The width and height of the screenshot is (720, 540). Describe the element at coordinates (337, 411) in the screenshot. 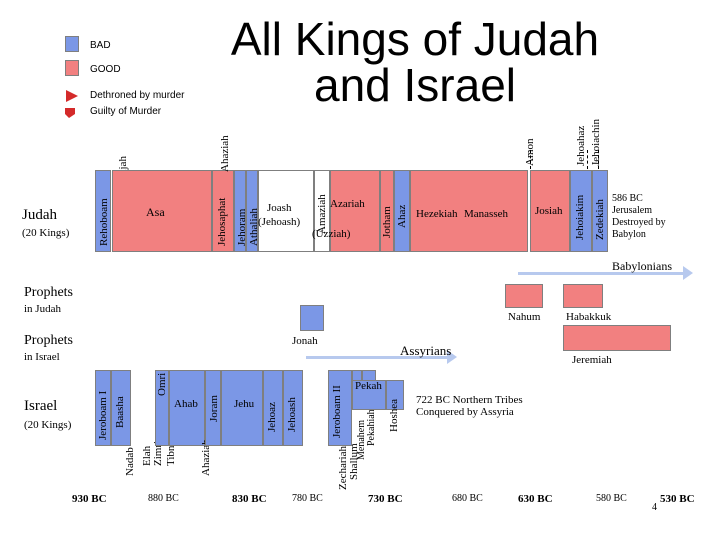

I see `king-jeroboam-ii-label: Jeroboam II` at that location.